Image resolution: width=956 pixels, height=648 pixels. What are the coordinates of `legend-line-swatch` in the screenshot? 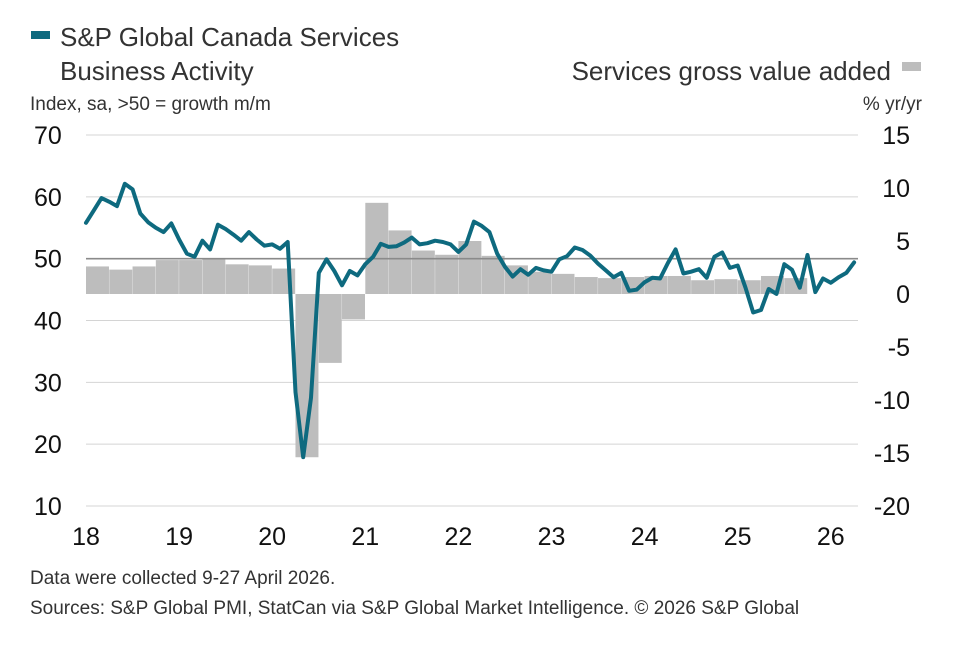 It's located at (40, 35).